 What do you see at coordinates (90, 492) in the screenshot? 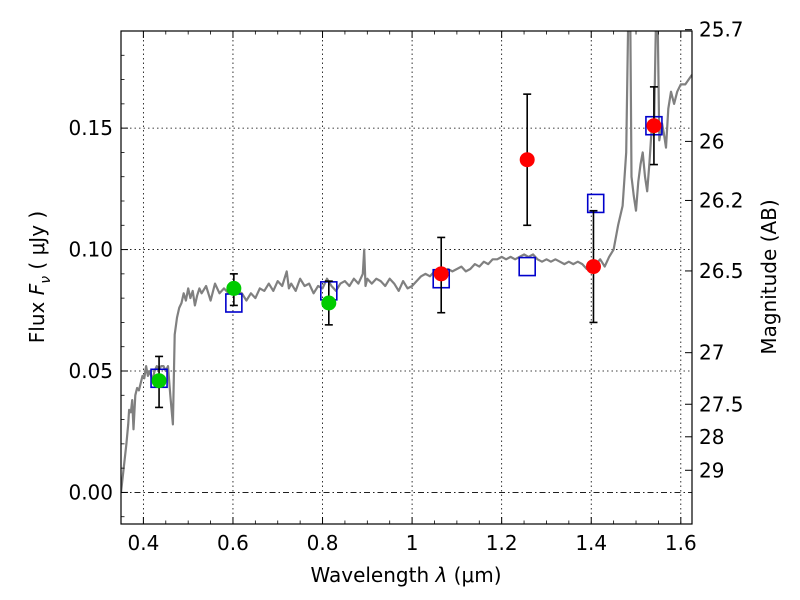
I see `y-tick-label: 0.00` at bounding box center [90, 492].